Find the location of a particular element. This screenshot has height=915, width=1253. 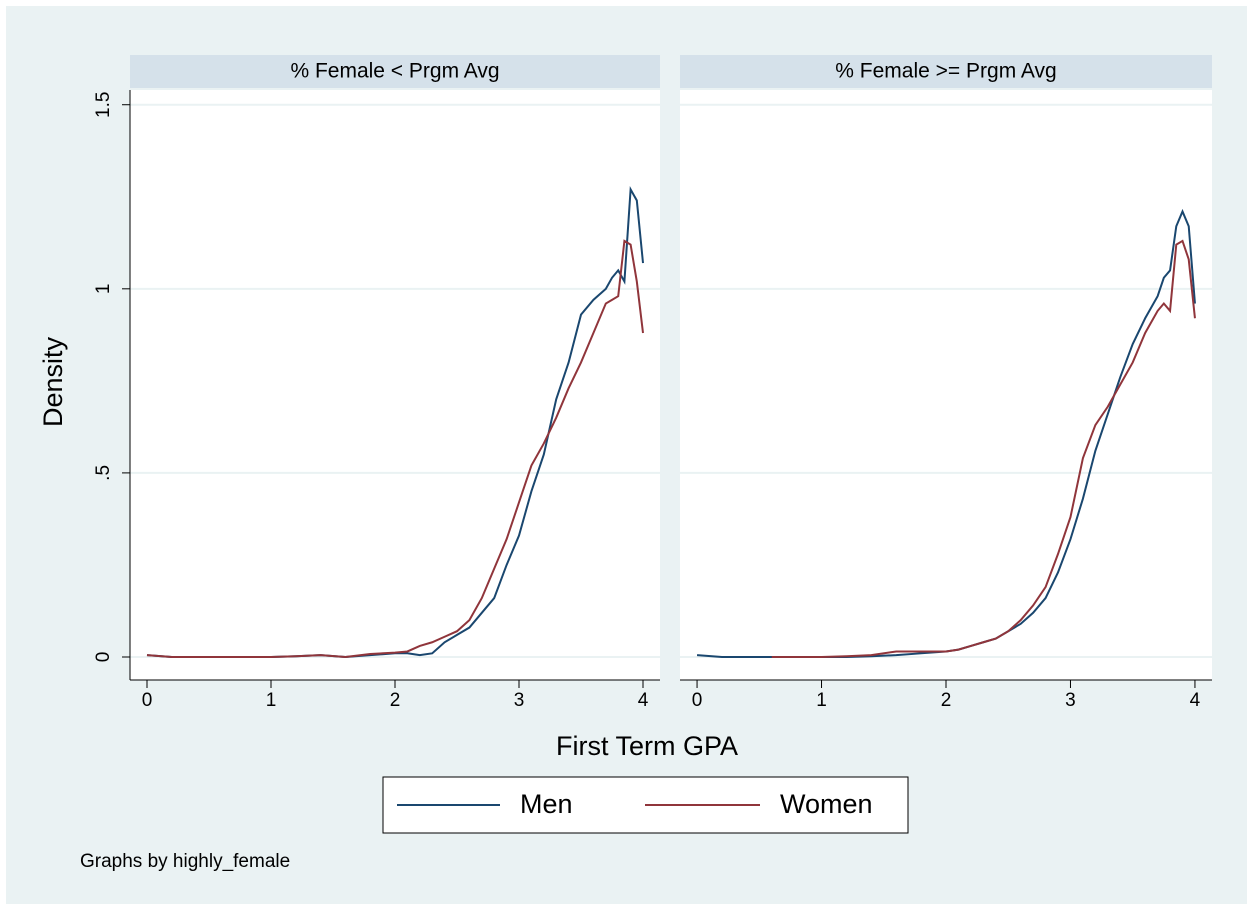

legend-label: Women is located at coordinates (826, 804).